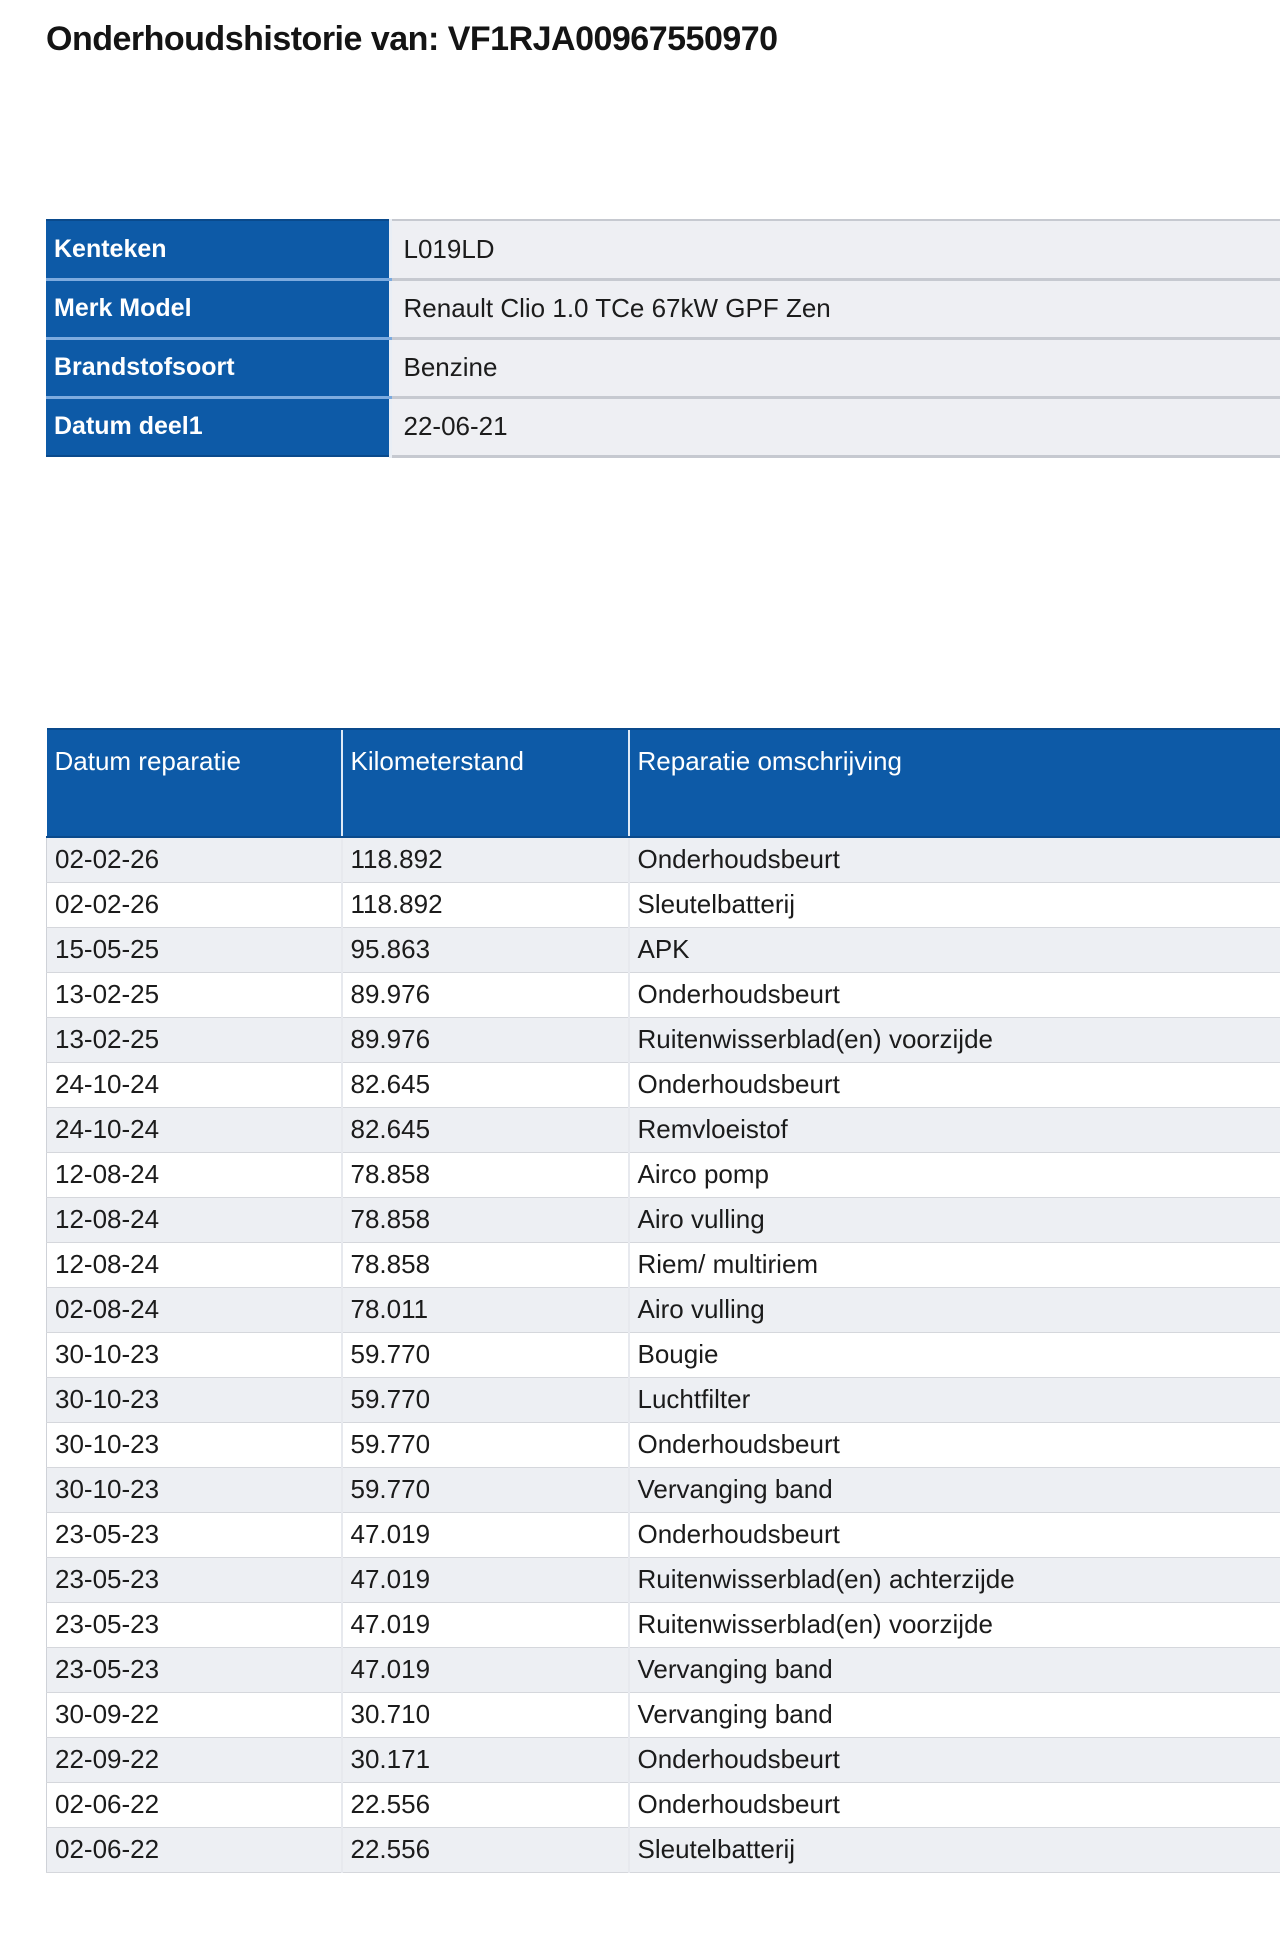 The image size is (1280, 1937). I want to click on repair-description-cell: Luchtfilter, so click(953, 1400).